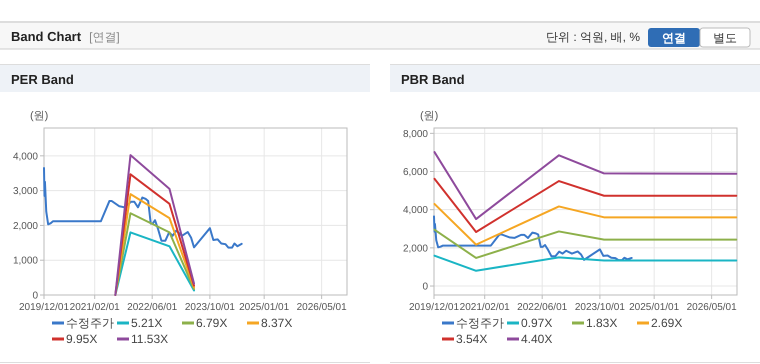 This screenshot has width=760, height=364. What do you see at coordinates (212, 323) in the screenshot?
I see `legend-label: 6.79X` at bounding box center [212, 323].